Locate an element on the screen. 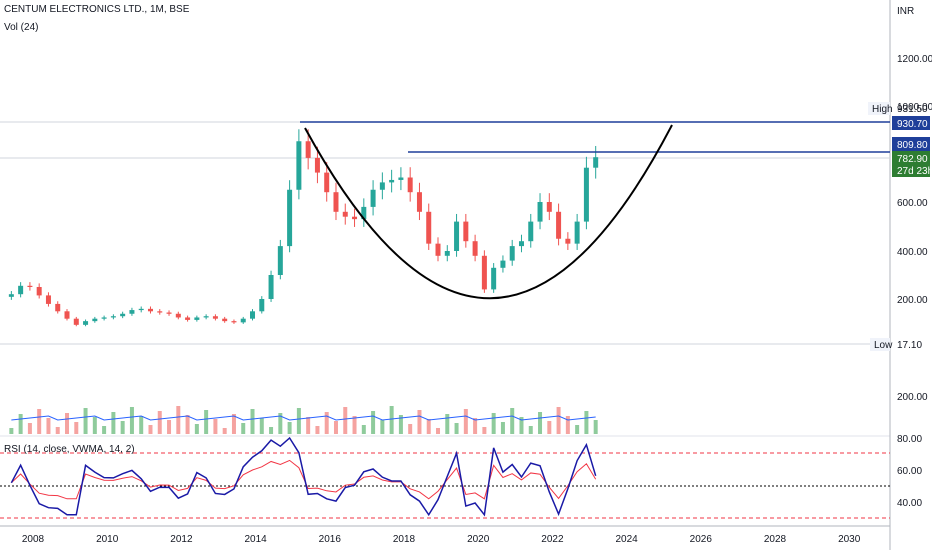 Image resolution: width=932 pixels, height=550 pixels. resistance-tag-1-box is located at coordinates (911, 123).